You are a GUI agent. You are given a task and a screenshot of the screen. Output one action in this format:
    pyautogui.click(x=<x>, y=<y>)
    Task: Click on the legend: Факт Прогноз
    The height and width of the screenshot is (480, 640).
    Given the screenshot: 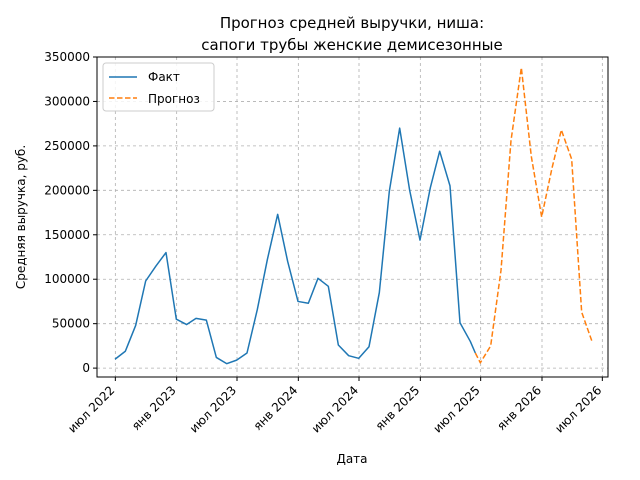 What is the action you would take?
    pyautogui.click(x=158, y=87)
    